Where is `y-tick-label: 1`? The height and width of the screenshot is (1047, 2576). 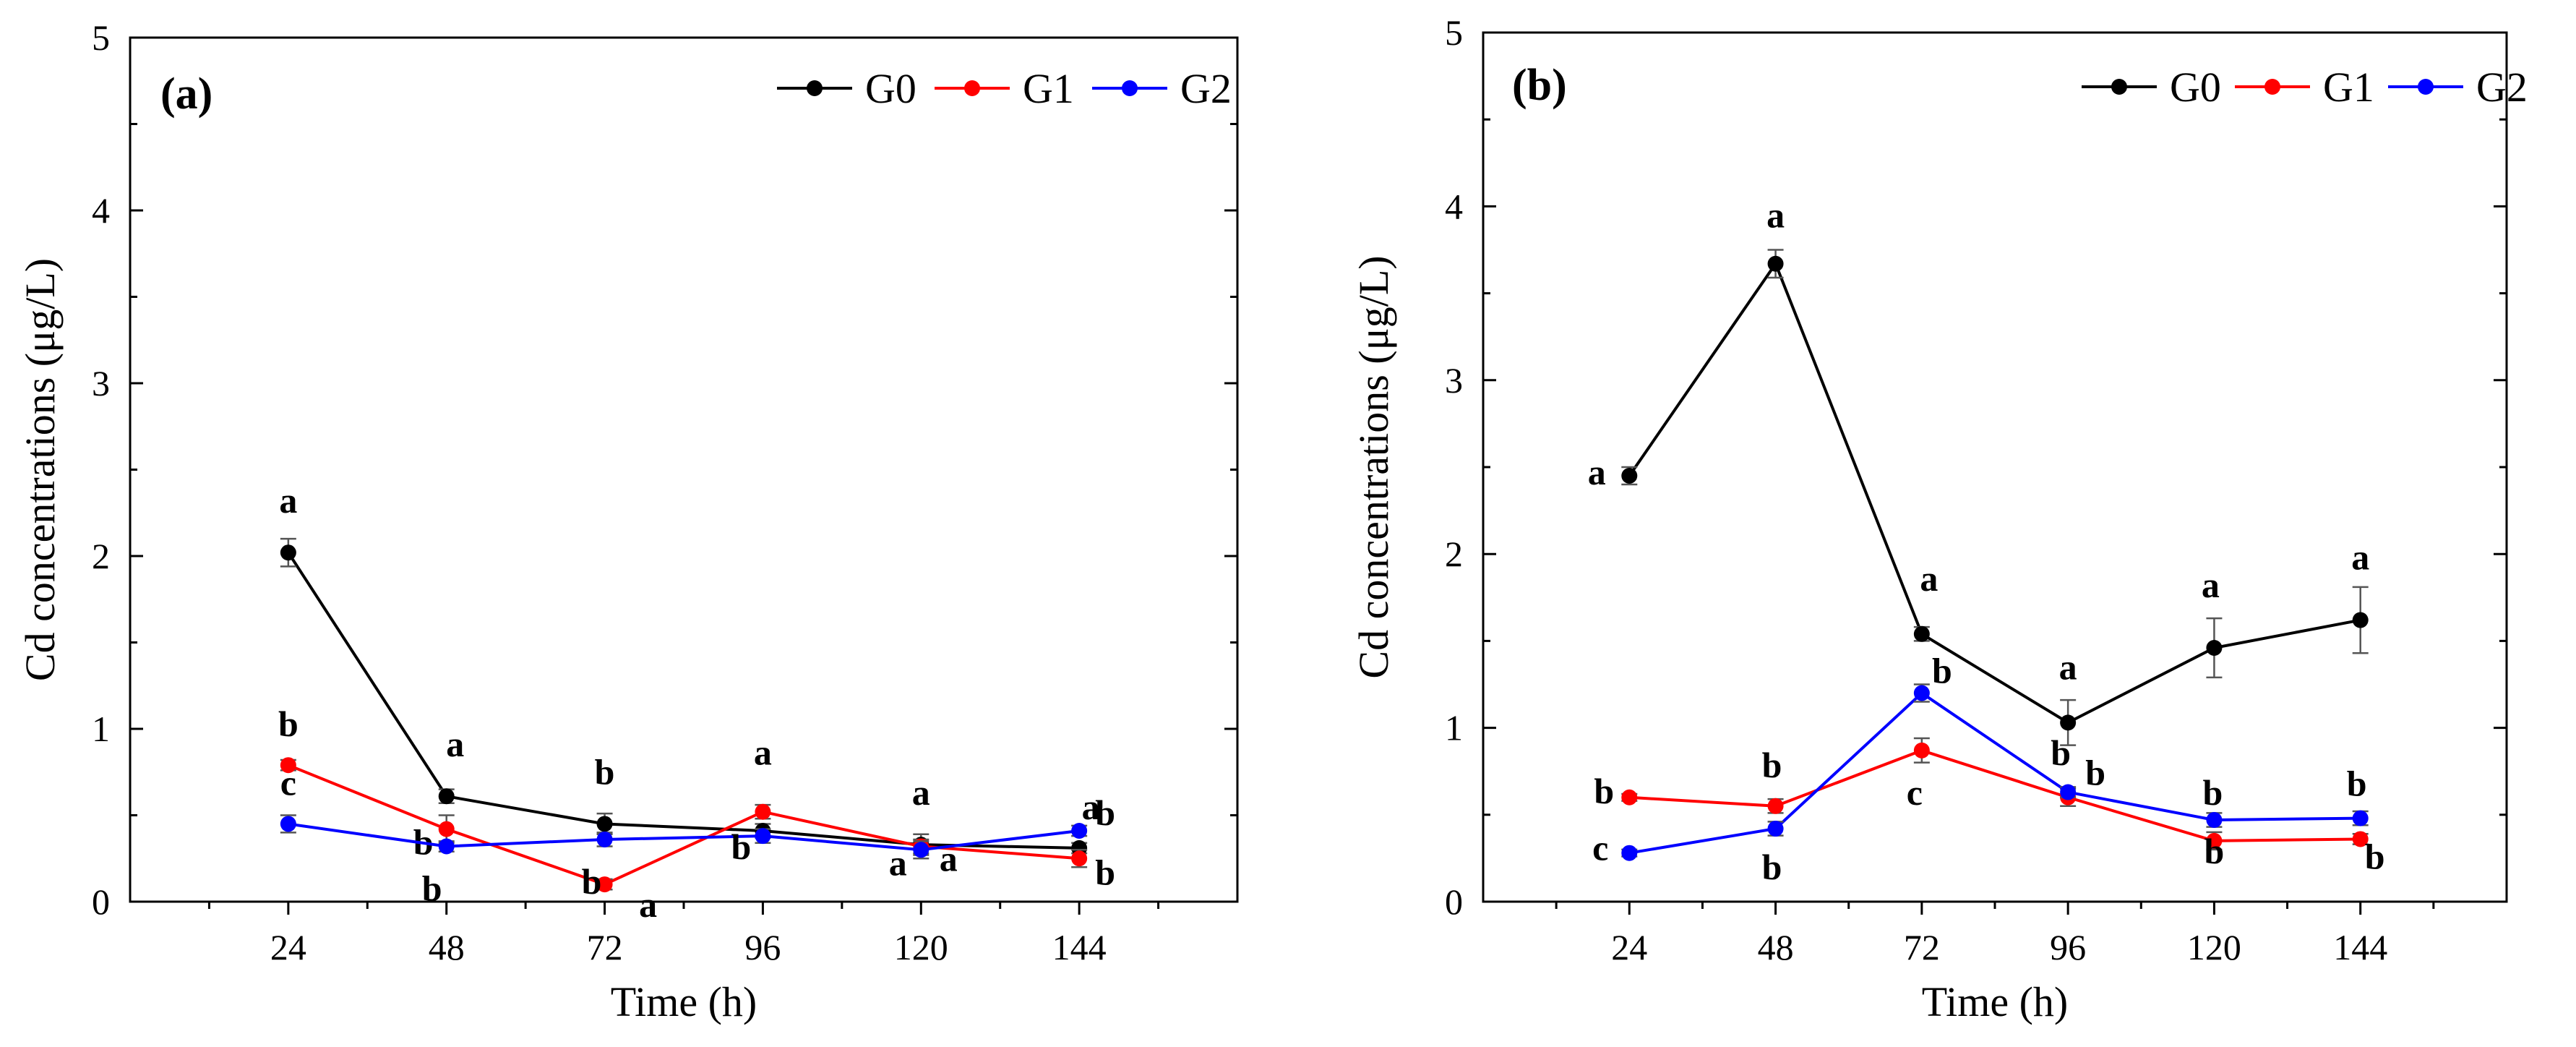 y-tick-label: 1 is located at coordinates (1454, 728).